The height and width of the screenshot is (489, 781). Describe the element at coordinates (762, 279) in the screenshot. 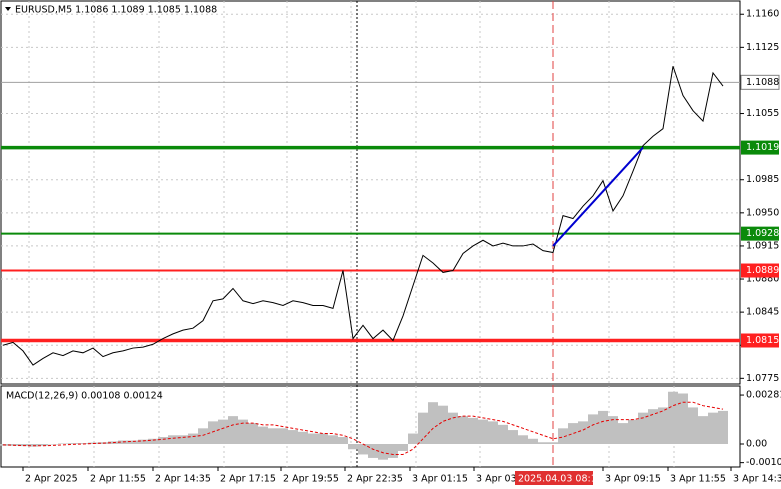

I see `y-tick-label: 1.0880` at that location.